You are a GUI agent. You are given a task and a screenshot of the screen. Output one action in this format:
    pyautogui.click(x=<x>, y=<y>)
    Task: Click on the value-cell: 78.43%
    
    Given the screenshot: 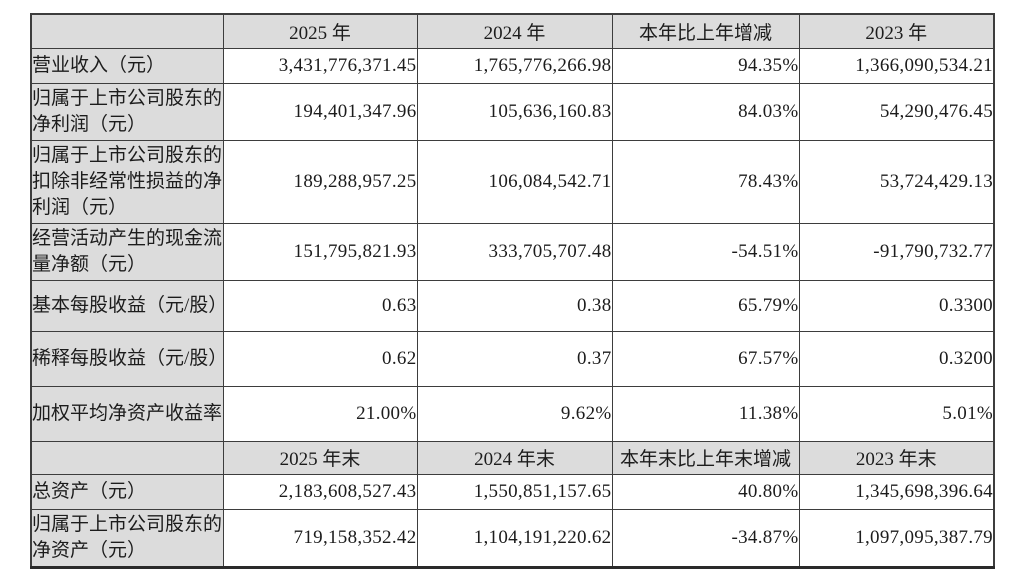 What is the action you would take?
    pyautogui.click(x=705, y=181)
    